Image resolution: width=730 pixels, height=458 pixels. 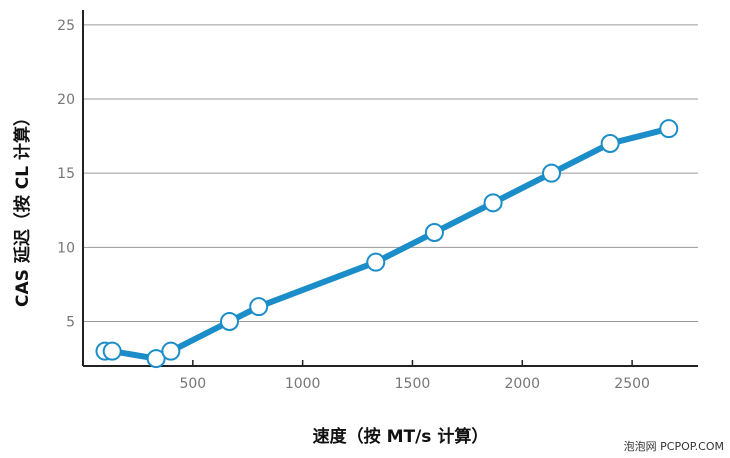 I want to click on y-tick-label: 25, so click(x=66, y=26).